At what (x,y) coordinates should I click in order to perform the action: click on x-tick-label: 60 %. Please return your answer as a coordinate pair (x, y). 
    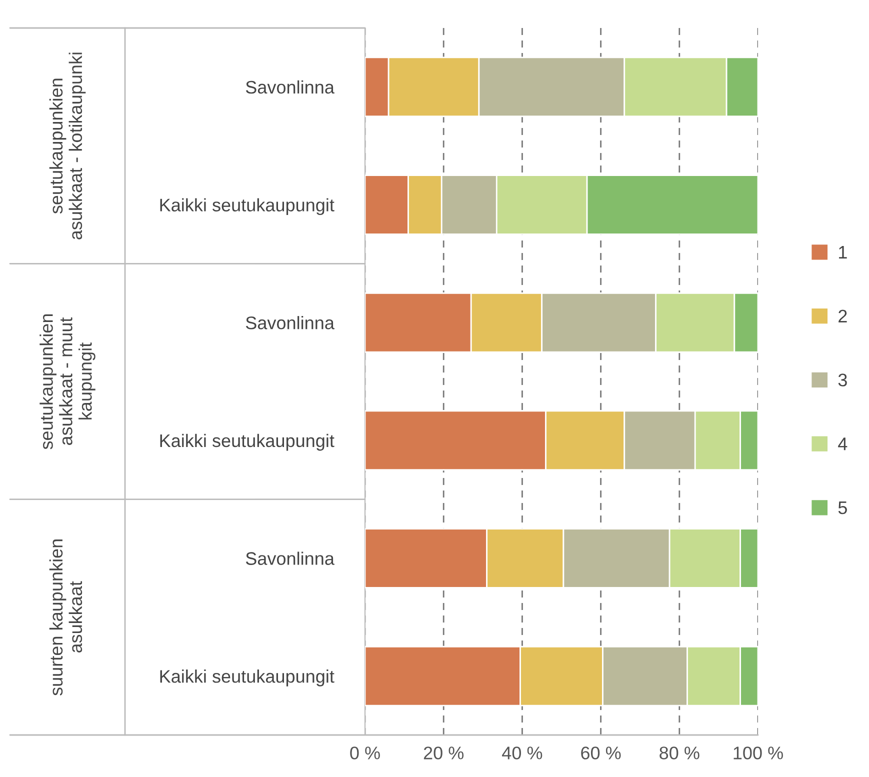
    Looking at the image, I should click on (601, 753).